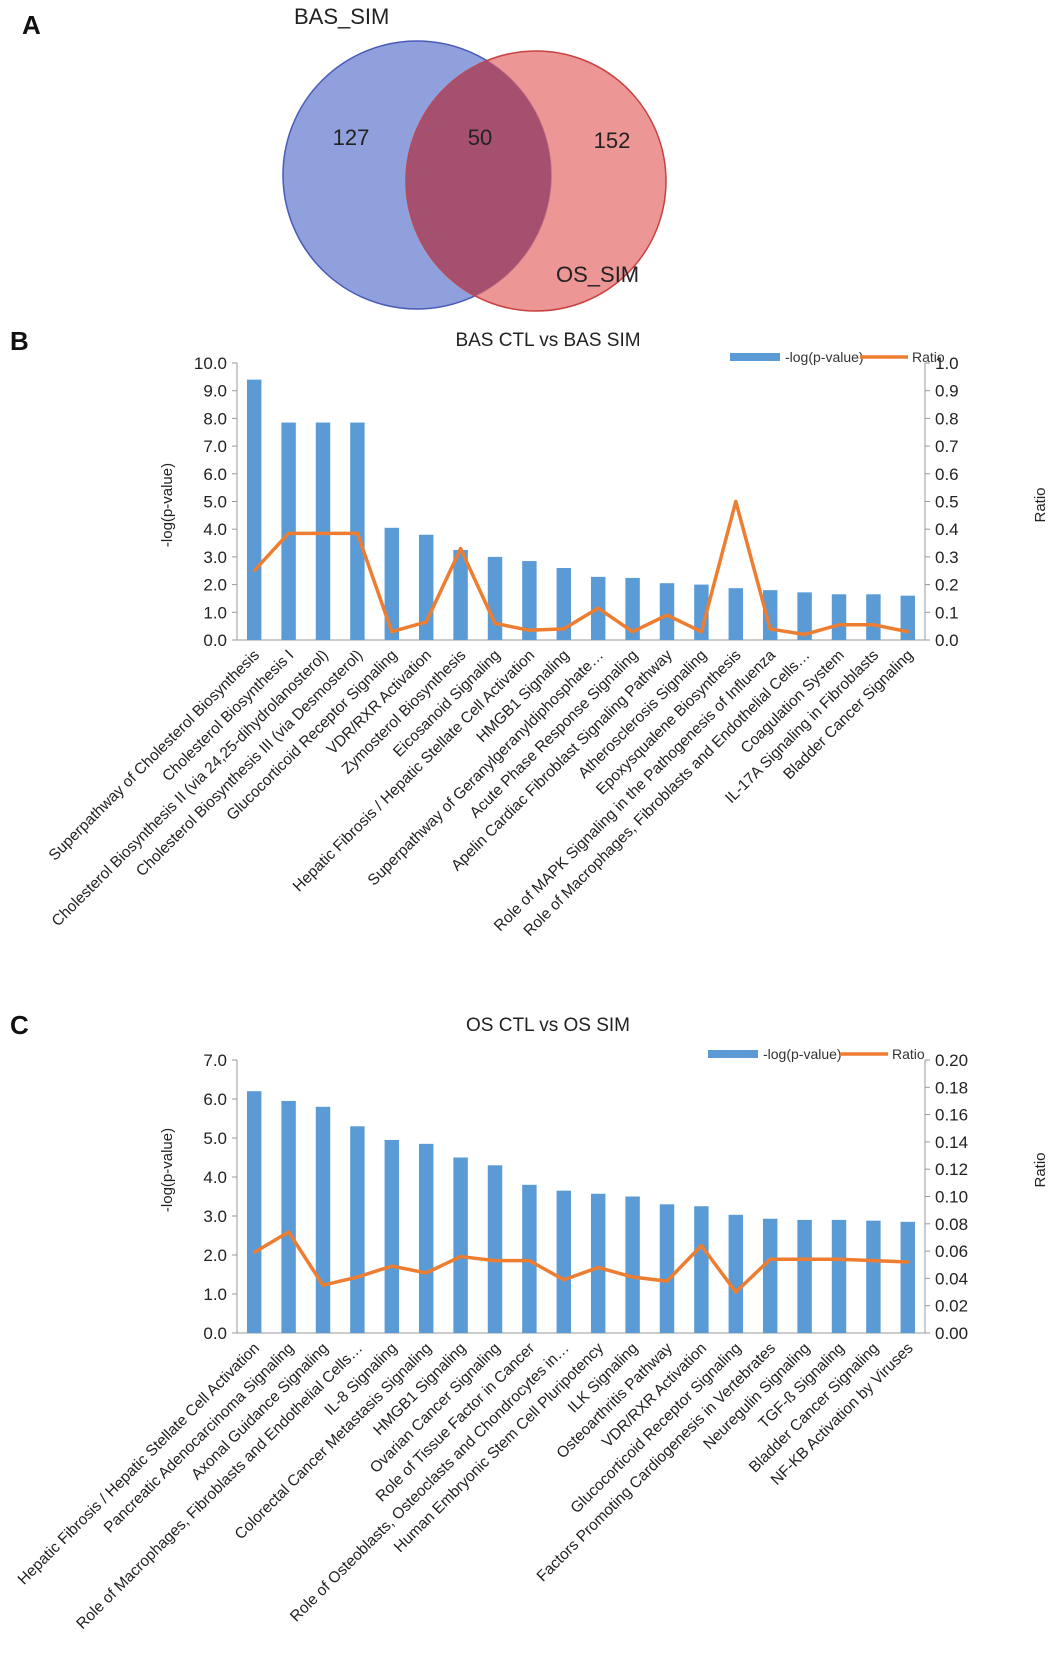 The image size is (1059, 1667). Describe the element at coordinates (480, 137) in the screenshot. I see `venn-intersection-count: 50` at that location.